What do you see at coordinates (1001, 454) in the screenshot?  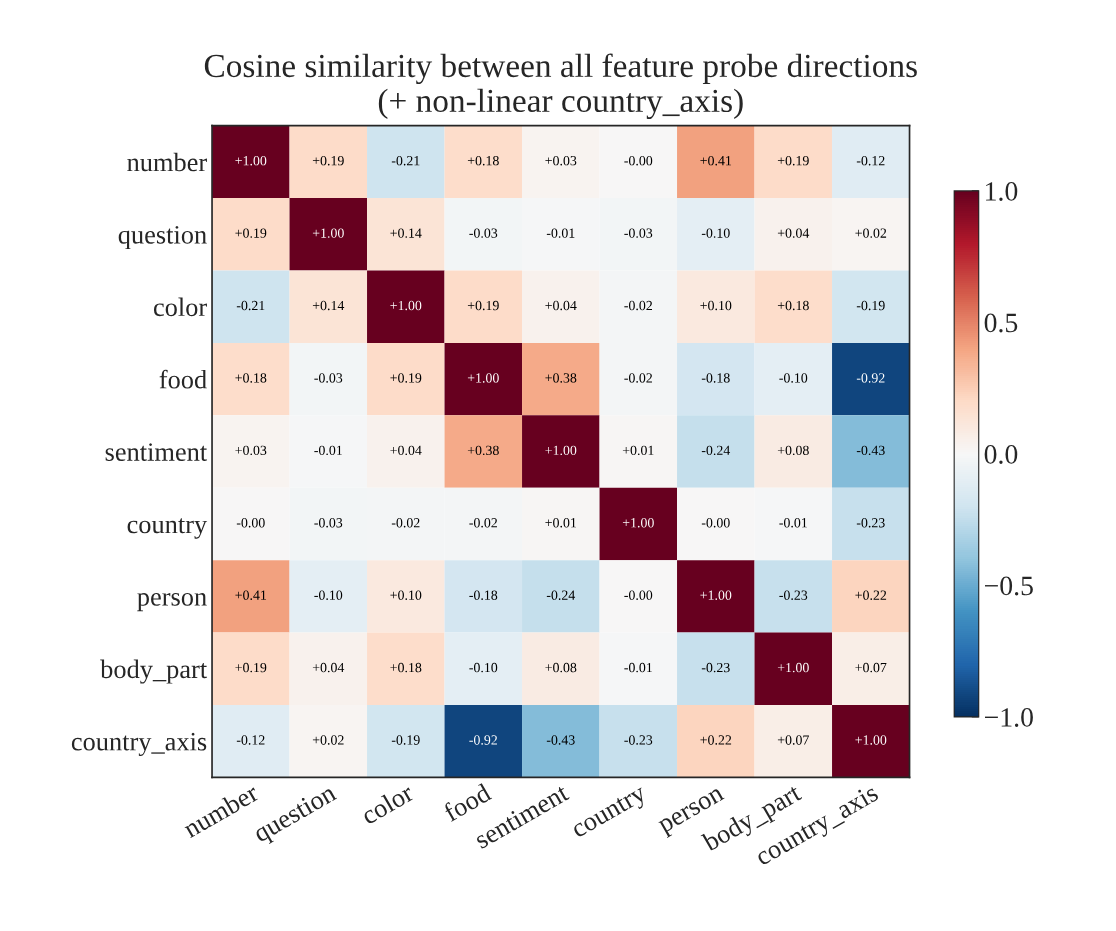 I see `color-bar-label: 0.0` at bounding box center [1001, 454].